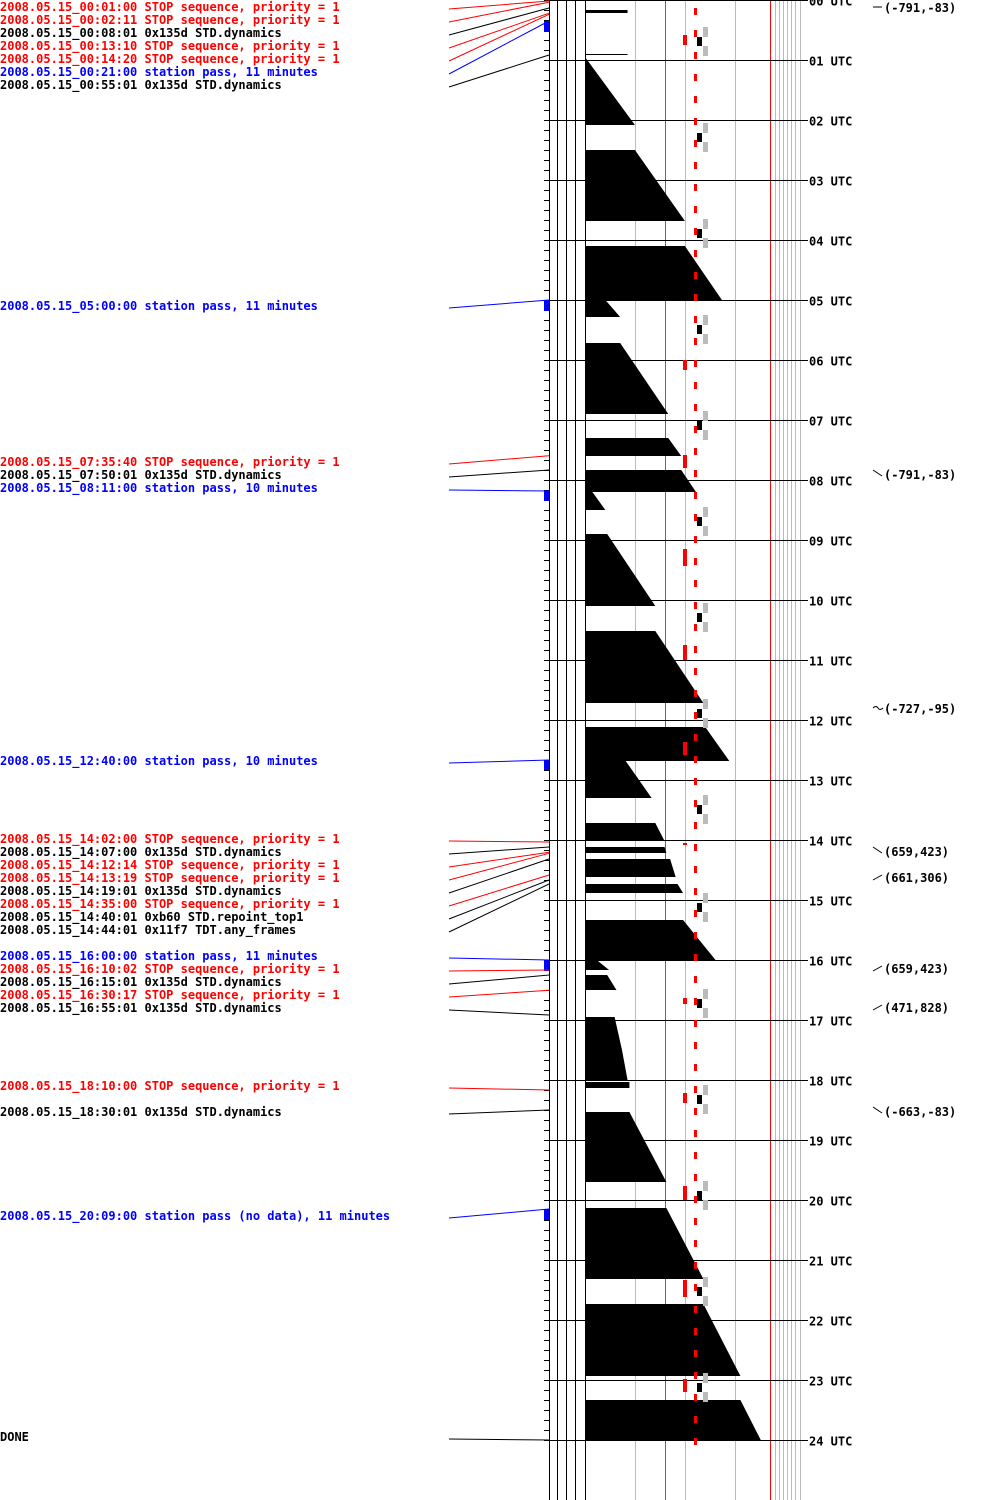 The height and width of the screenshot is (1500, 1000). What do you see at coordinates (546, 26) in the screenshot?
I see `station-pass-marker` at bounding box center [546, 26].